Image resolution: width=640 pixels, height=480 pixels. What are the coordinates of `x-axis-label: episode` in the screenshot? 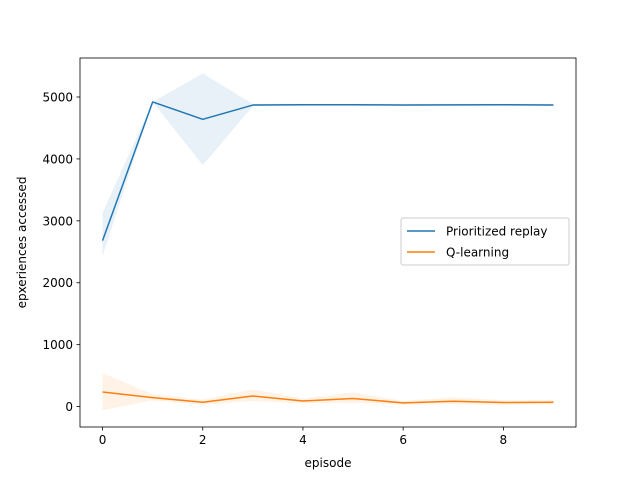 It's located at (328, 463).